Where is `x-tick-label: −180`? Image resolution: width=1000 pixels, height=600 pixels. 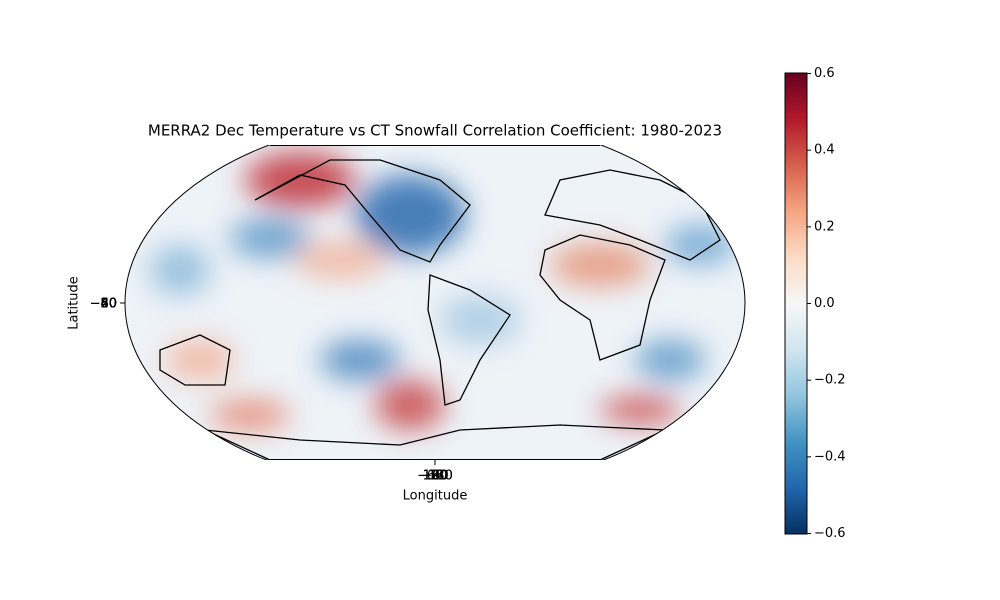
x-tick-label: −180 is located at coordinates (435, 476).